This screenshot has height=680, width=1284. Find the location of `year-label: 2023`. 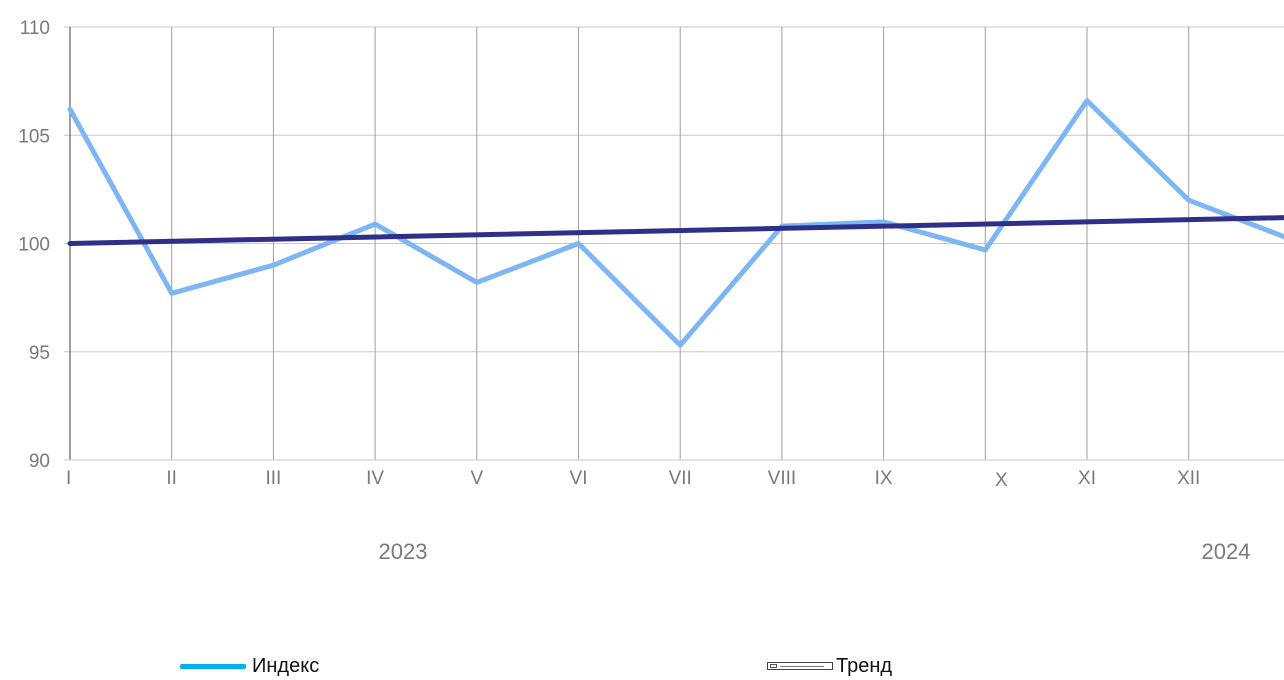

year-label: 2023 is located at coordinates (403, 551).